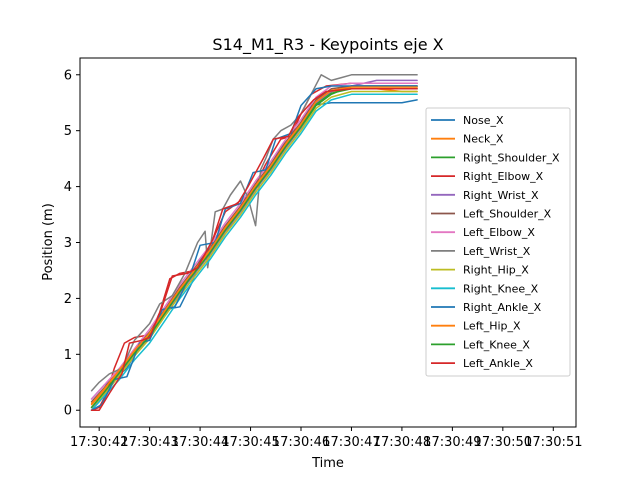 Image resolution: width=640 pixels, height=480 pixels. I want to click on legend-entry-neck-x: Neck_X, so click(483, 139).